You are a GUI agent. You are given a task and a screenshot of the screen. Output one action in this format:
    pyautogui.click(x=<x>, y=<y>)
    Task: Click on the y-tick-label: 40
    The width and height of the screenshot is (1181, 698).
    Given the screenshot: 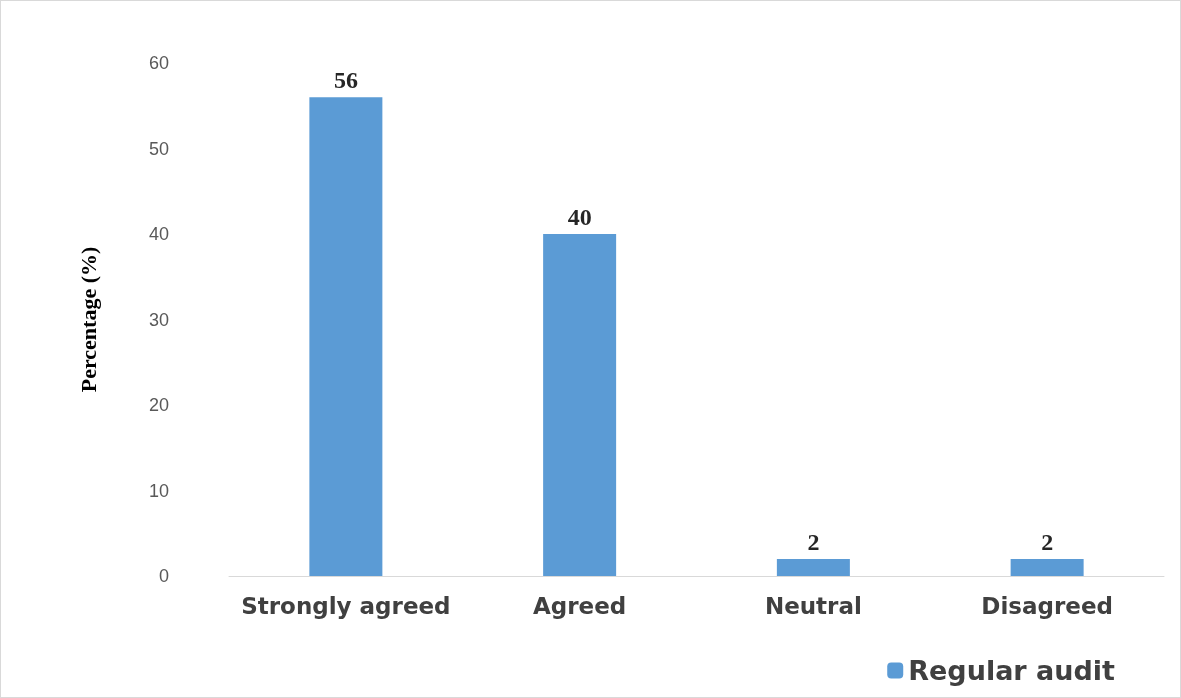 What is the action you would take?
    pyautogui.click(x=158, y=234)
    